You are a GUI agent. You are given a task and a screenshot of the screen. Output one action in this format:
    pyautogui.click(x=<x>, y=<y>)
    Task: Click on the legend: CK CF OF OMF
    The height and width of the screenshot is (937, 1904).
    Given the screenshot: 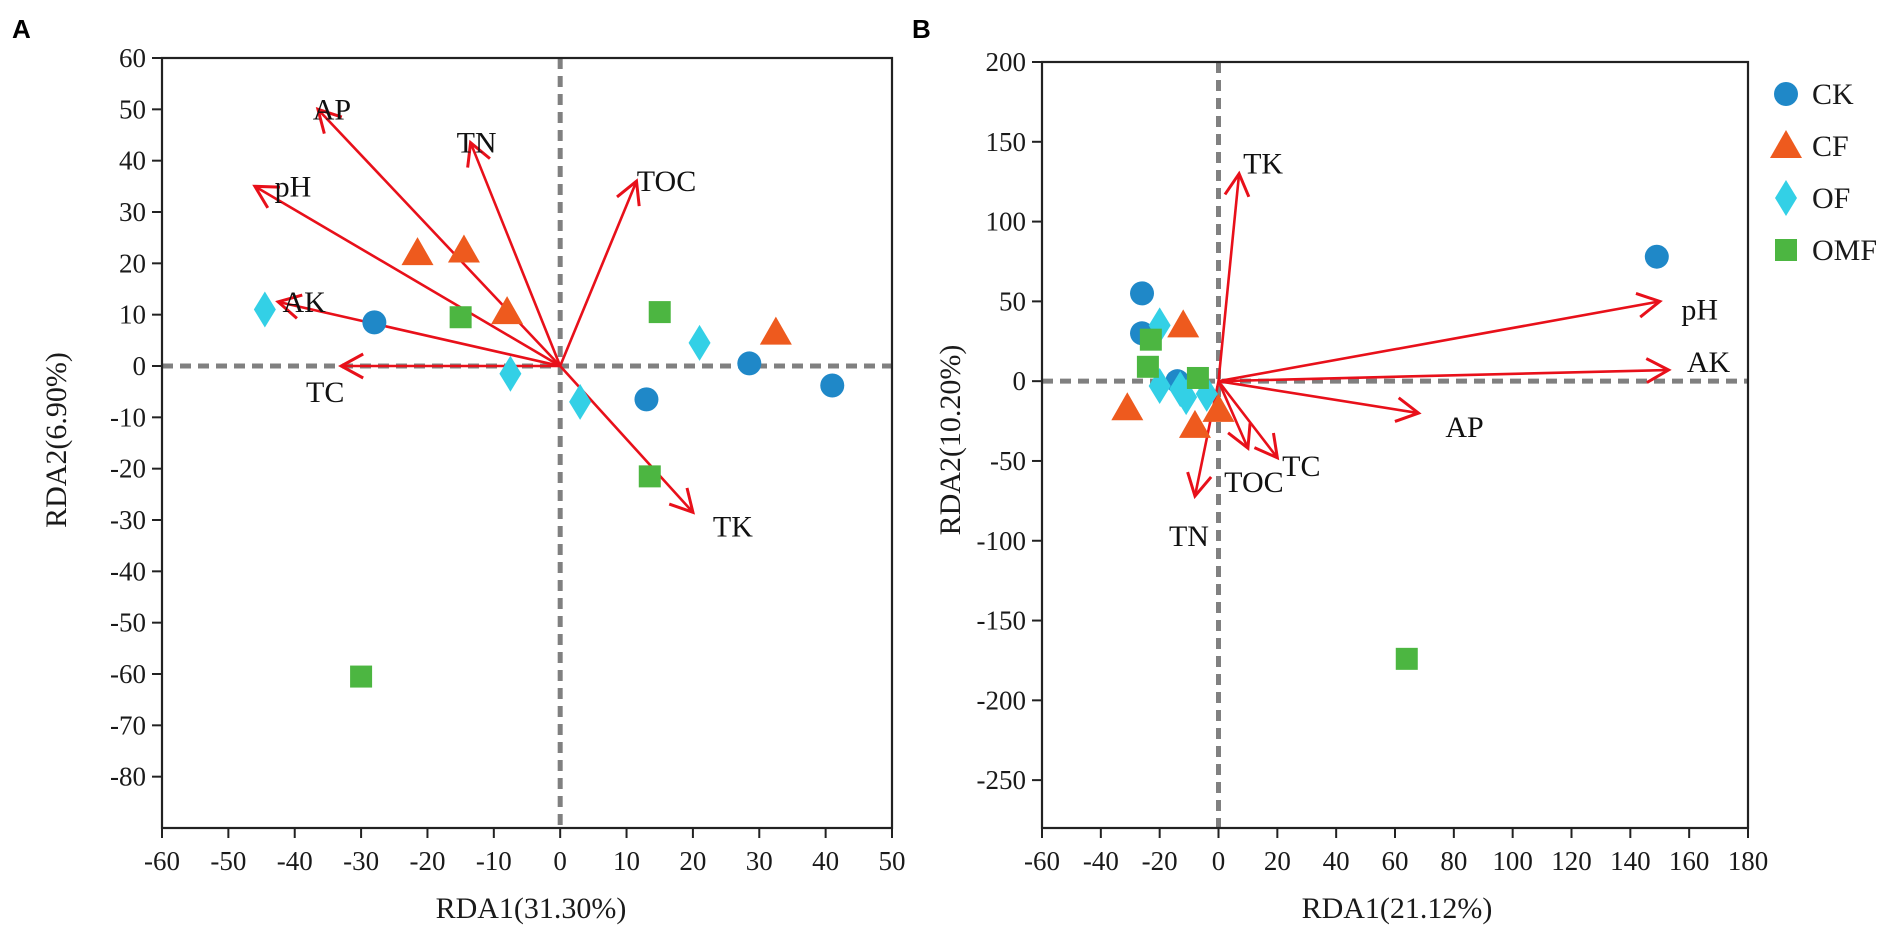 What is the action you would take?
    pyautogui.click(x=1823, y=172)
    